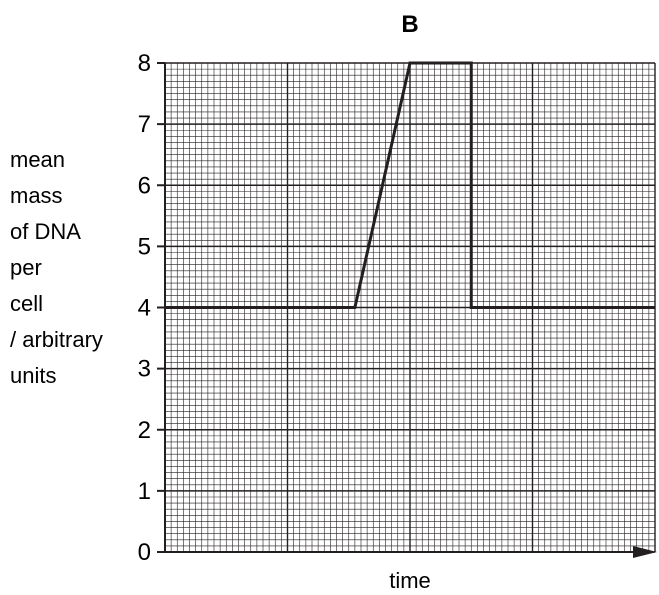 Image resolution: width=659 pixels, height=595 pixels. What do you see at coordinates (645, 552) in the screenshot?
I see `x-axis-arrow-icon` at bounding box center [645, 552].